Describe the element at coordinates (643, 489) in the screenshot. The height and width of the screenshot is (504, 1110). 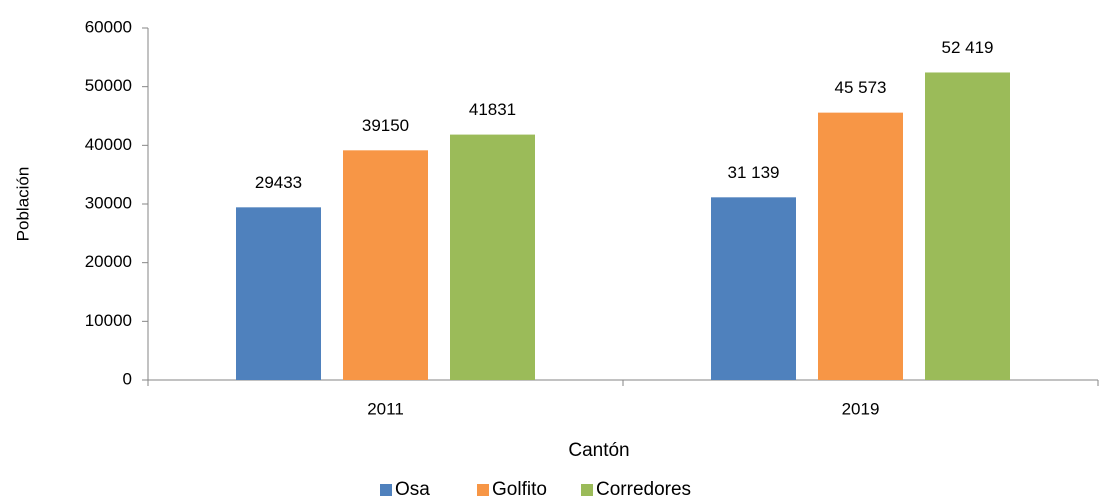
I see `legend-label: Corredores` at that location.